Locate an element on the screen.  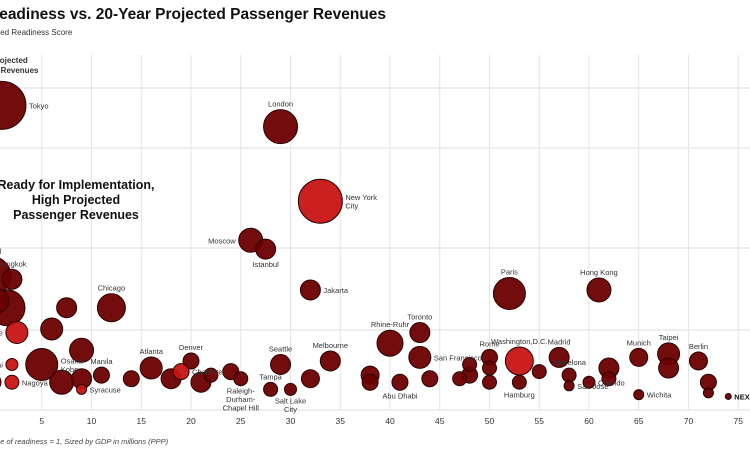
point-label: Hong Kong is located at coordinates (599, 272).